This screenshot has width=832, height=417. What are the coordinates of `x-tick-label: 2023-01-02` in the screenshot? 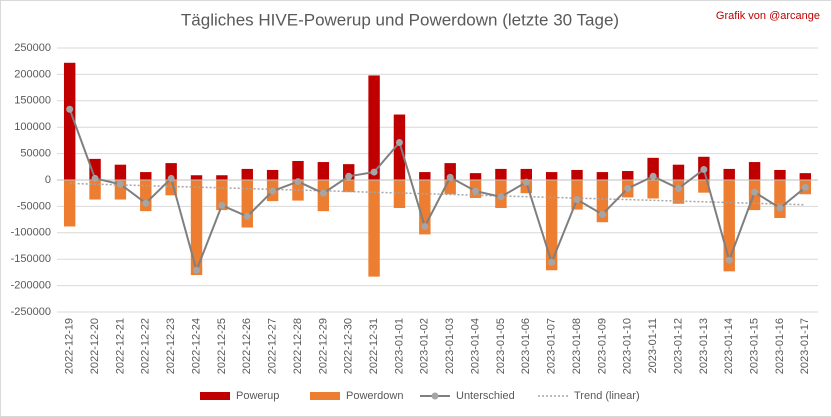 It's located at (425, 346).